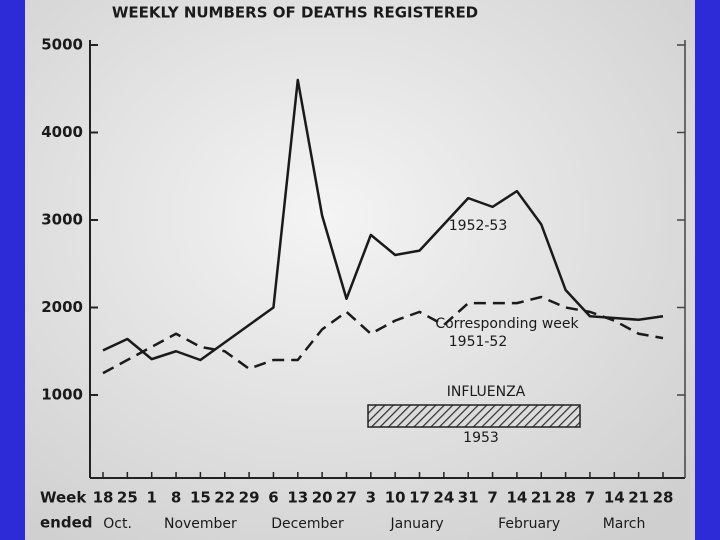  Describe the element at coordinates (62, 395) in the screenshot. I see `y-tick-label: 1000` at that location.